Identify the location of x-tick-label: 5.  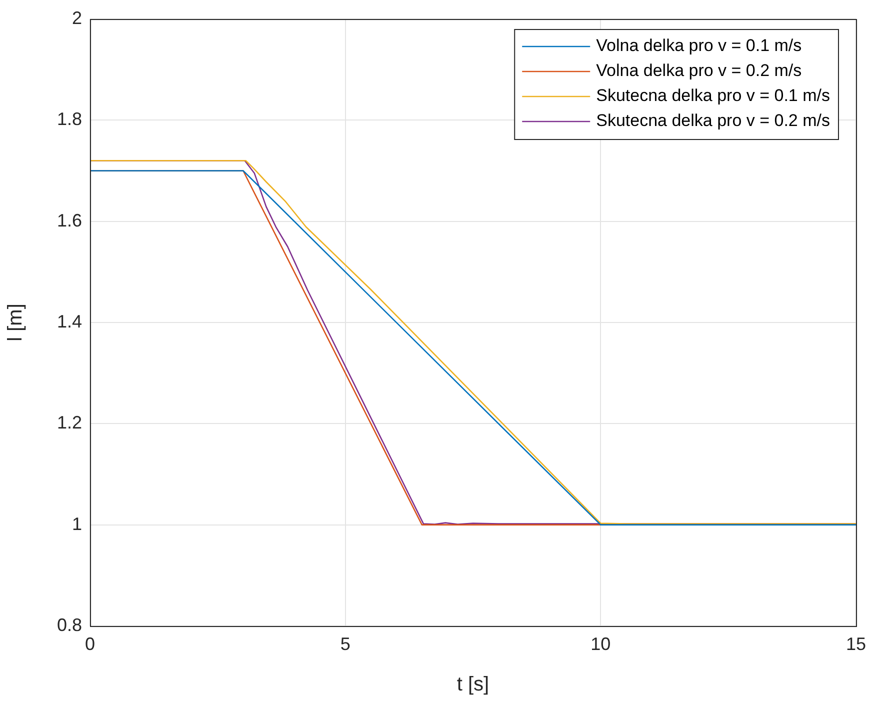
(345, 644).